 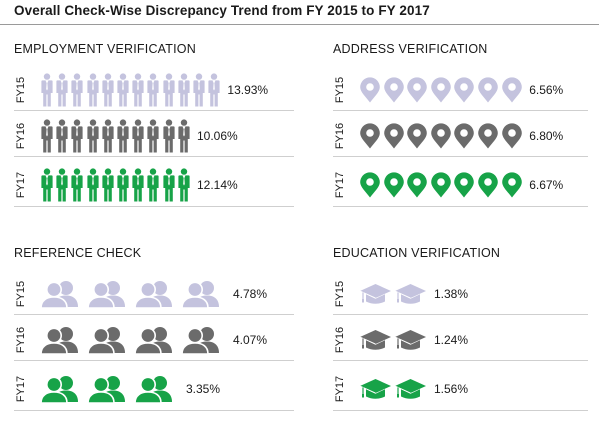 I want to click on row-fy16: FY16 10.06%, so click(x=154, y=136).